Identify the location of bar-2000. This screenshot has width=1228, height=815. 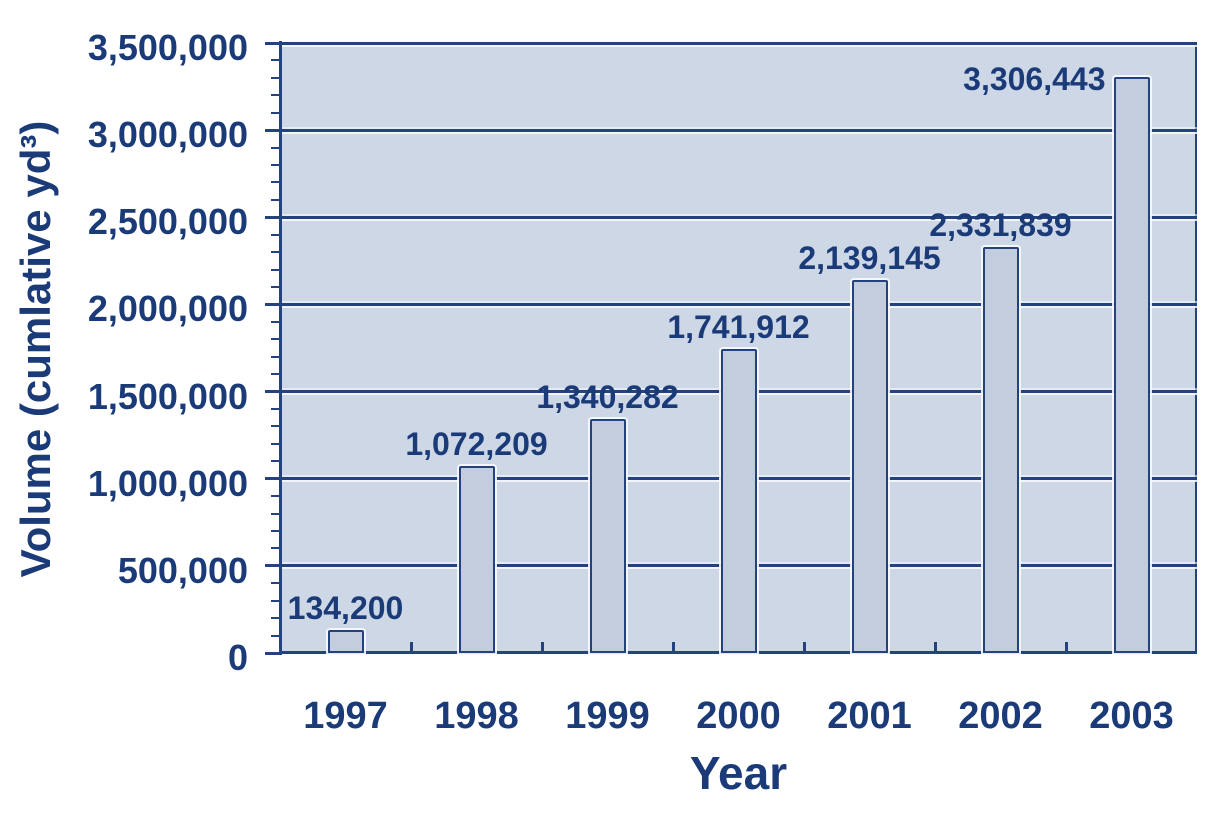
(738, 501).